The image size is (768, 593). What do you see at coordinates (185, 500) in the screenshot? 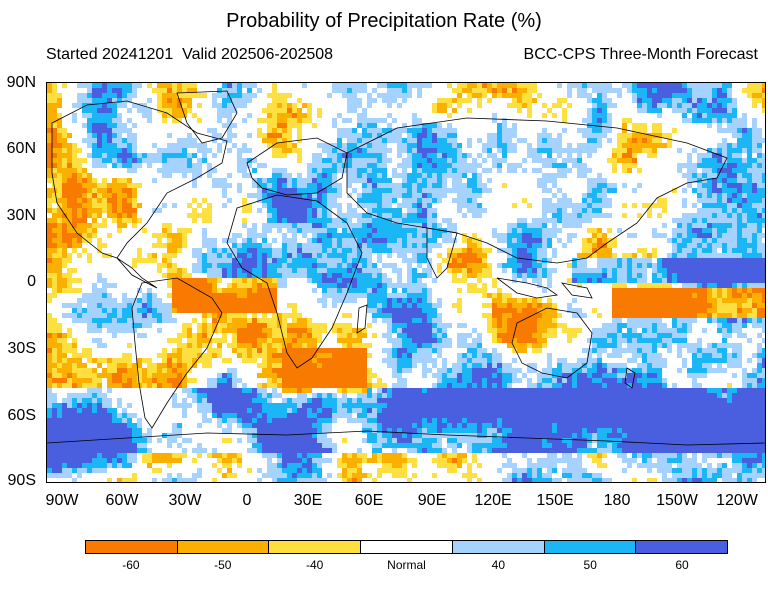
I see `lon-label-30w: 30W` at bounding box center [185, 500].